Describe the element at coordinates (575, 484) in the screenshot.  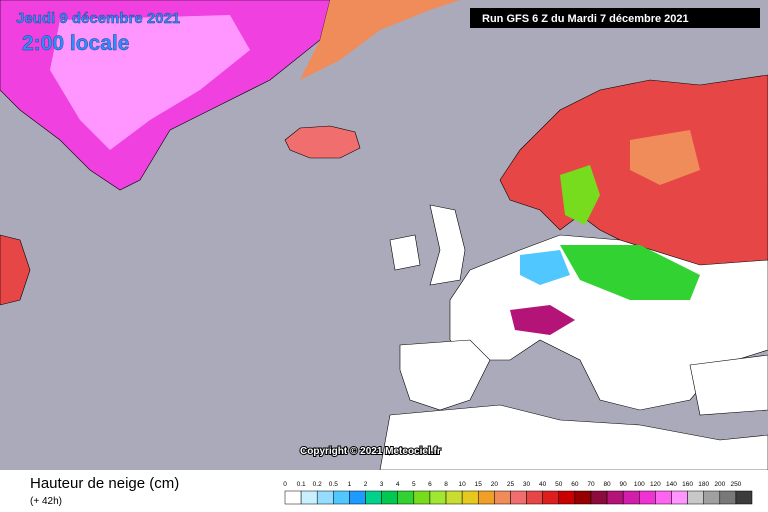
I see `legend-label: 60` at that location.